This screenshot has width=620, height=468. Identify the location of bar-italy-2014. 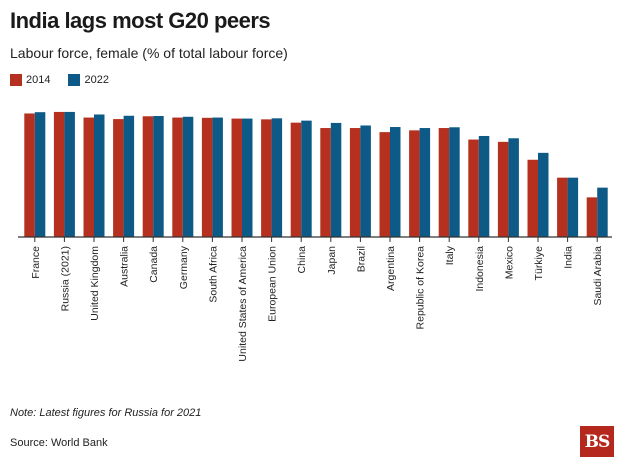
(444, 182).